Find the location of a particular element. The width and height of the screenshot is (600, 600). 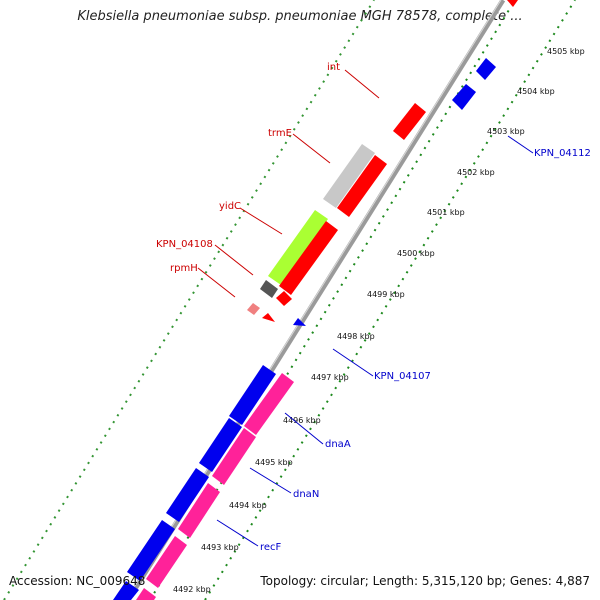

kbp-label: 4498 kbp is located at coordinates (356, 336).